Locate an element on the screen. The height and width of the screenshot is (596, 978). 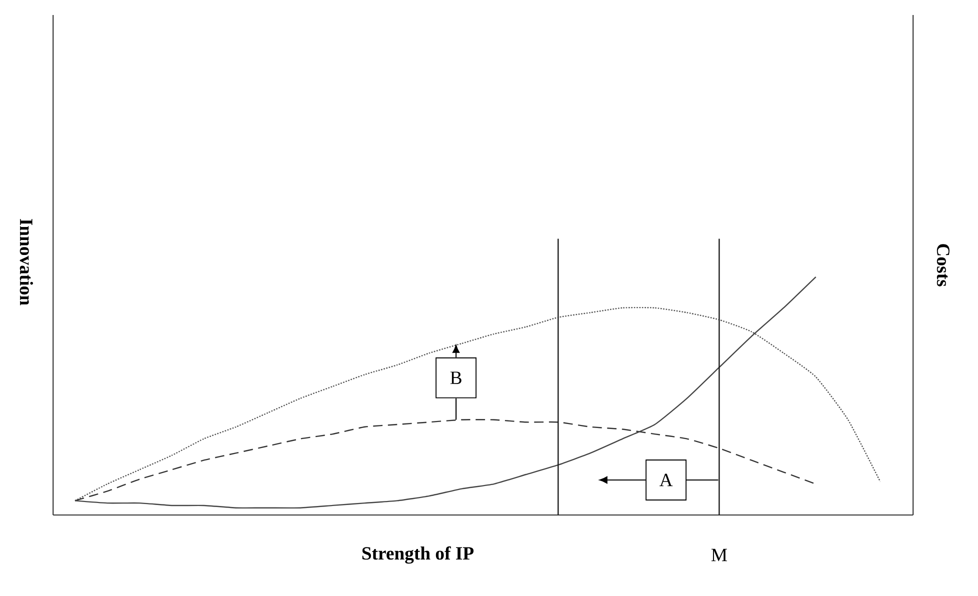
text: M is located at coordinates (719, 555).